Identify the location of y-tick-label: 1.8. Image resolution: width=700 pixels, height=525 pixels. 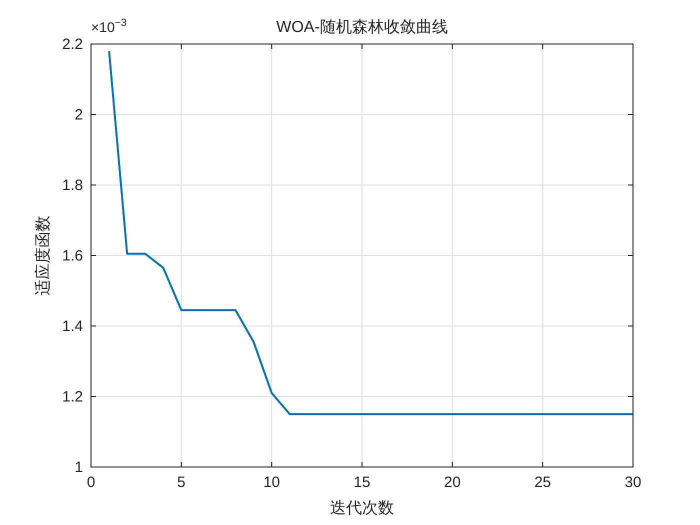
(72, 185).